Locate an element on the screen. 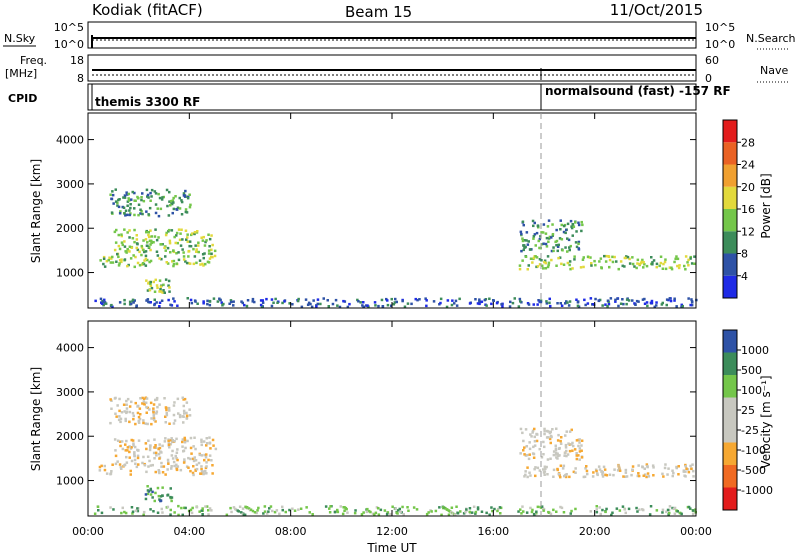  power-colorbar-tick-label: 28 is located at coordinates (748, 142).